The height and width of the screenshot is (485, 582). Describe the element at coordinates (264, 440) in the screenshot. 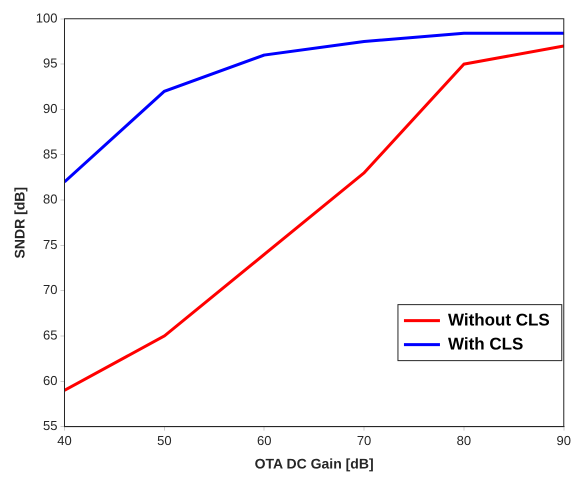

I see `x-tick-label: 60` at that location.